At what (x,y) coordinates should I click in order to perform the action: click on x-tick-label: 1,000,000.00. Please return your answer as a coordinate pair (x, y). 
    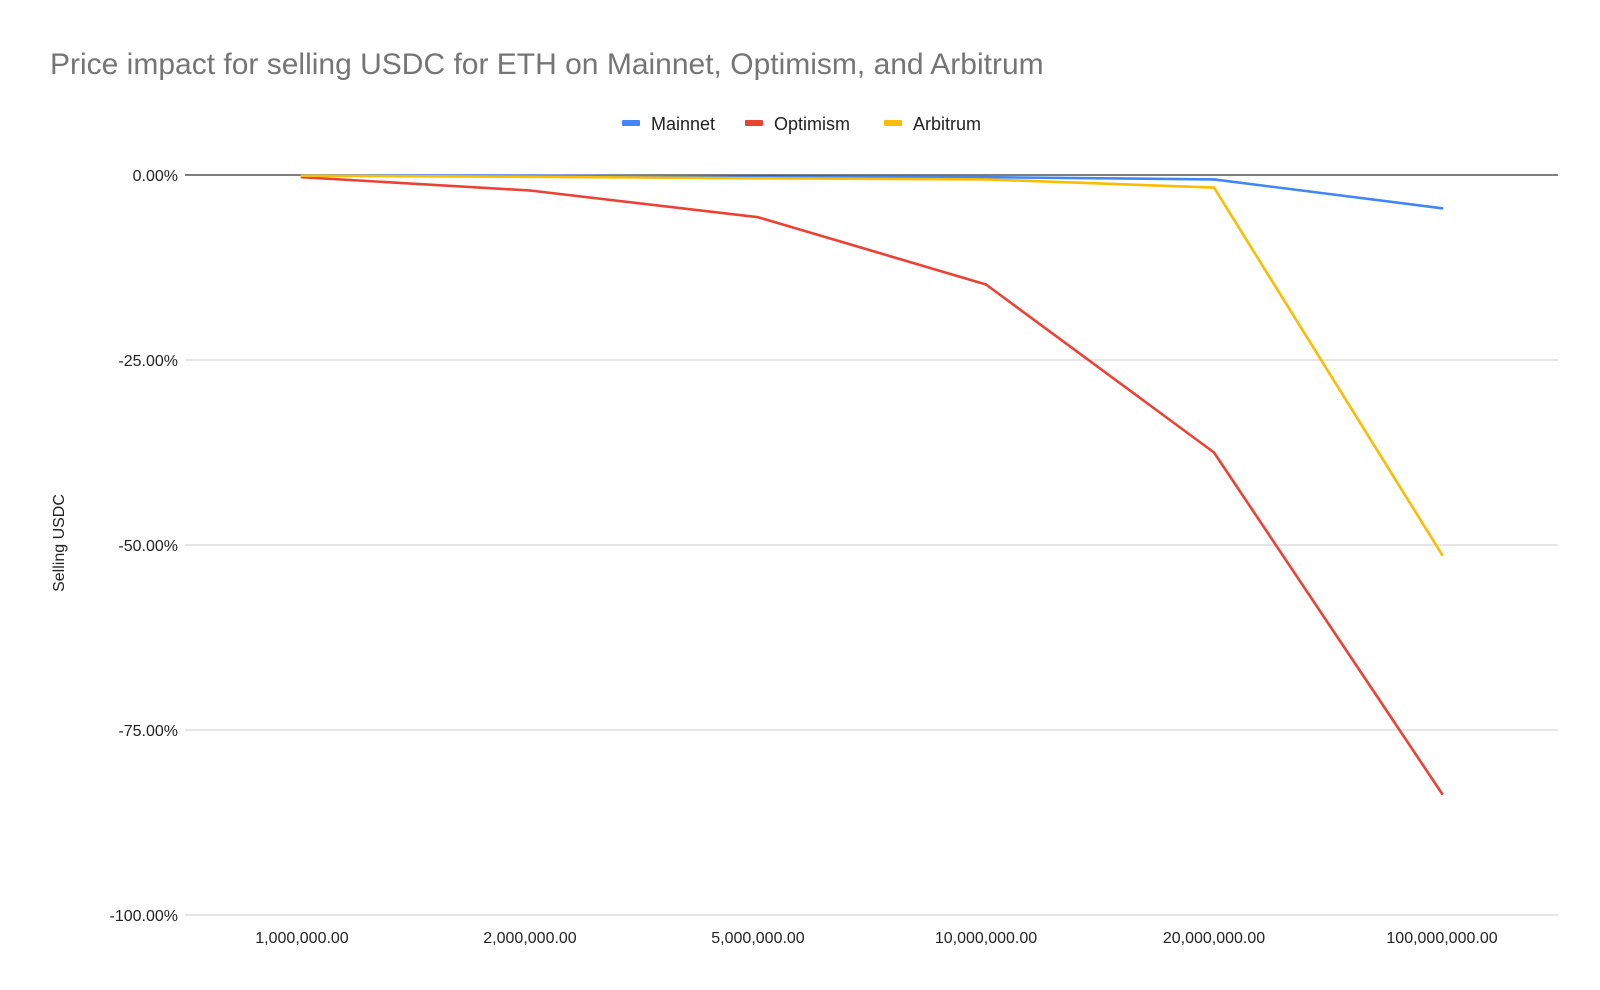
    Looking at the image, I should click on (302, 938).